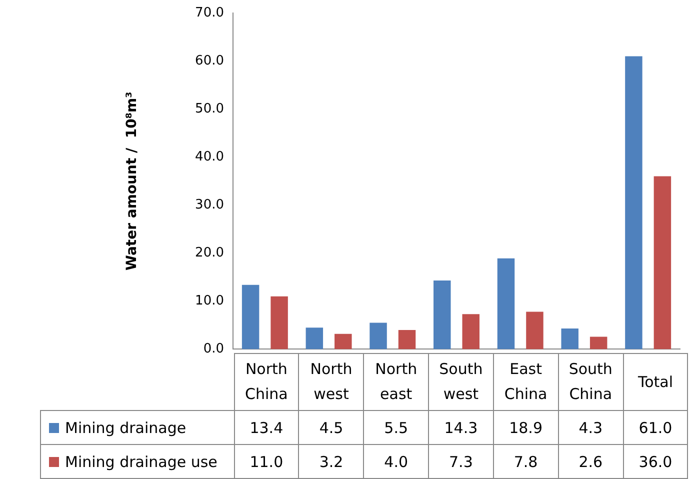 Image resolution: width=695 pixels, height=479 pixels. What do you see at coordinates (655, 427) in the screenshot?
I see `data-label: 61.0` at bounding box center [655, 427].